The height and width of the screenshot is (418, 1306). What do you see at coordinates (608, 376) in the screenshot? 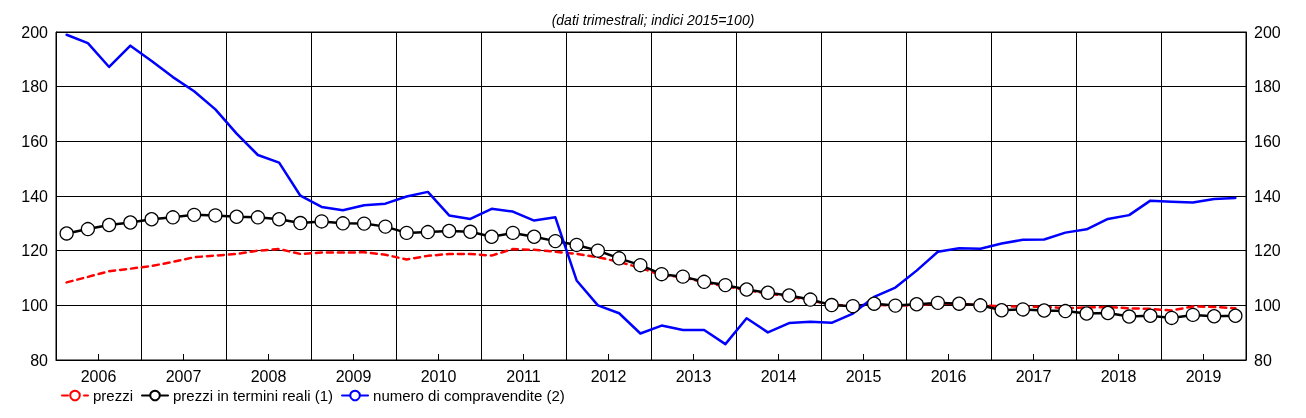
I see `x-tick-label: 2012` at bounding box center [608, 376].